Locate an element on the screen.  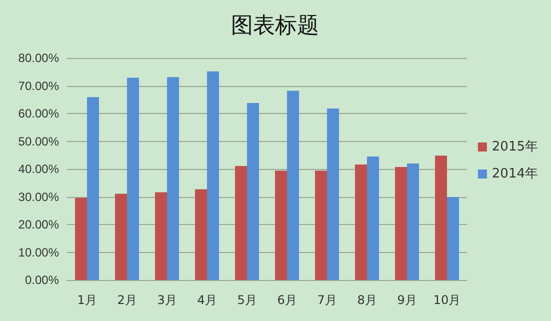
y-tick-label: 30.00% is located at coordinates (39, 197).